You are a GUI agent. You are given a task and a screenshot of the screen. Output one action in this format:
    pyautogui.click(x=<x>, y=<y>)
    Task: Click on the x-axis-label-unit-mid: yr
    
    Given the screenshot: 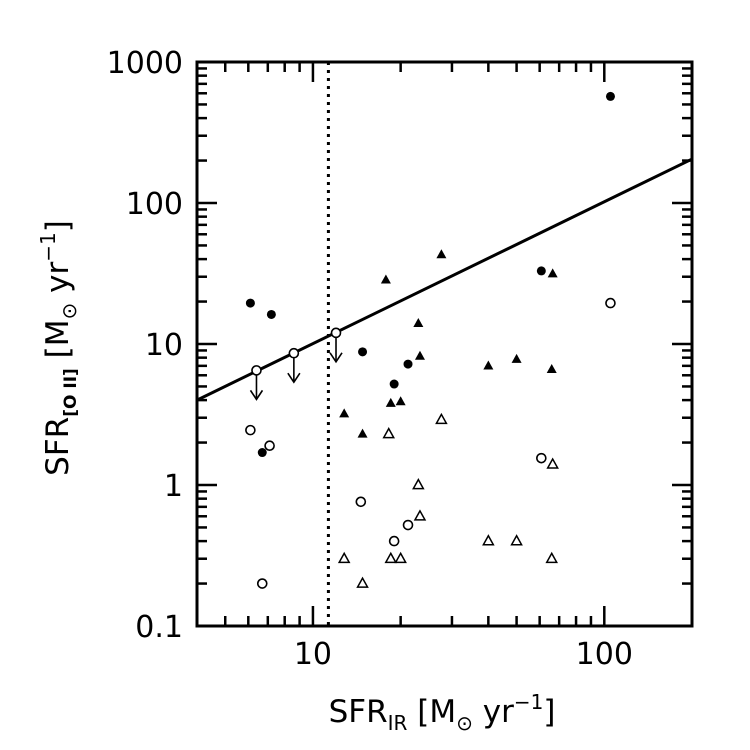 What is the action you would take?
    pyautogui.click(x=493, y=712)
    